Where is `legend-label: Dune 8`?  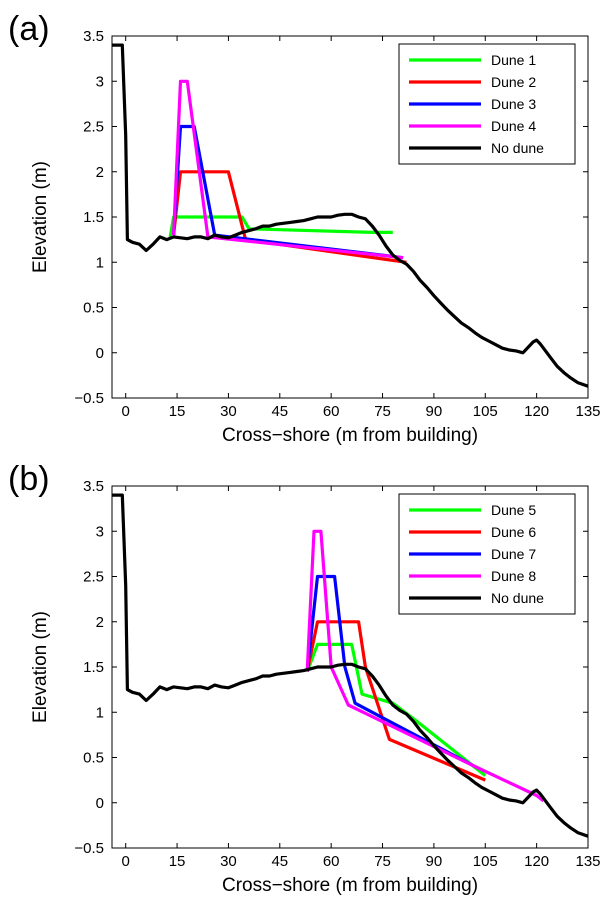 legend-label: Dune 8 is located at coordinates (513, 576).